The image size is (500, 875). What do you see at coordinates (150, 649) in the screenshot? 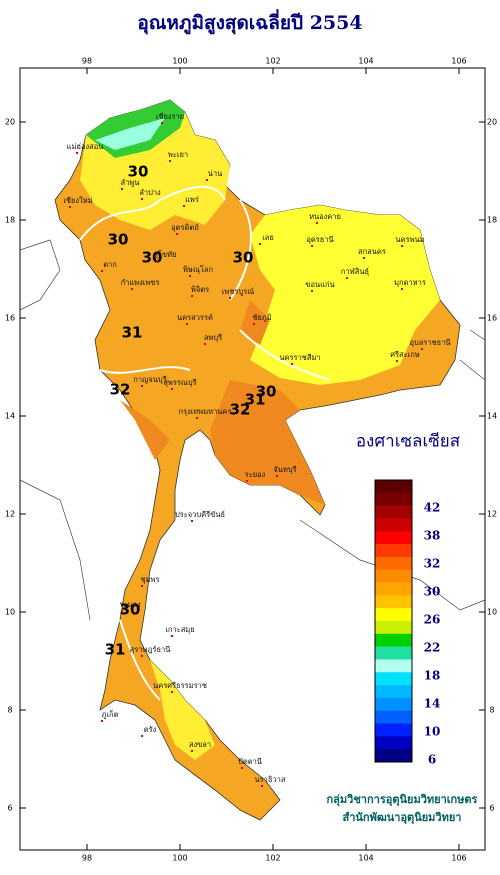
I see `place-name: สุราษฎร์ธานี` at bounding box center [150, 649].